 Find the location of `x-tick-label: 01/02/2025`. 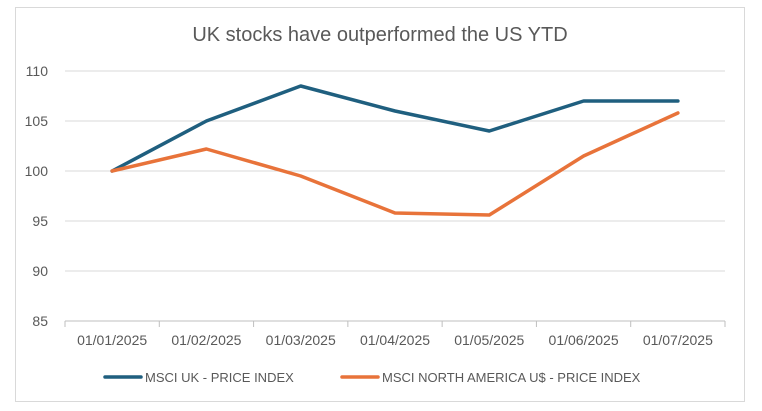

x-tick-label: 01/02/2025 is located at coordinates (206, 340).